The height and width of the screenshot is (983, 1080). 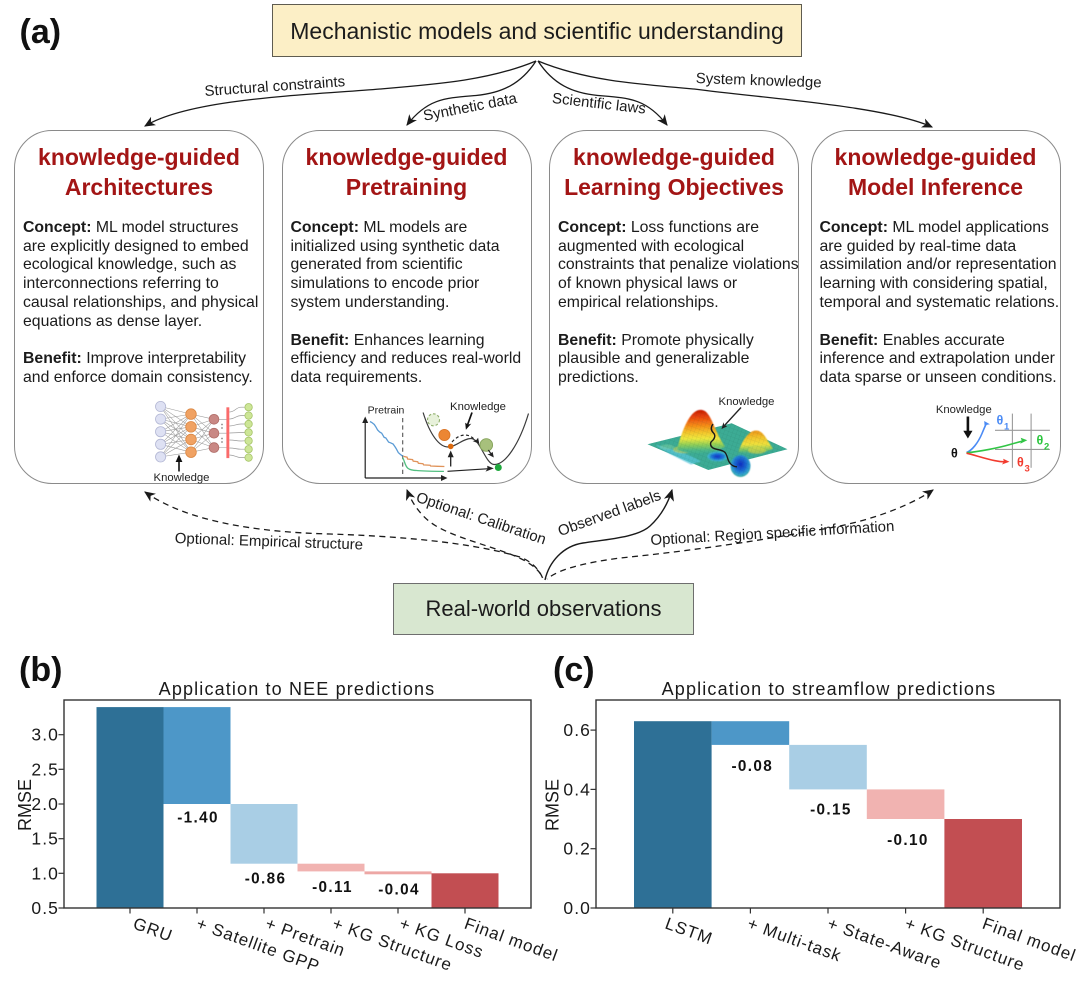 What do you see at coordinates (198, 818) in the screenshot?
I see `svg-text: -1.40` at bounding box center [198, 818].